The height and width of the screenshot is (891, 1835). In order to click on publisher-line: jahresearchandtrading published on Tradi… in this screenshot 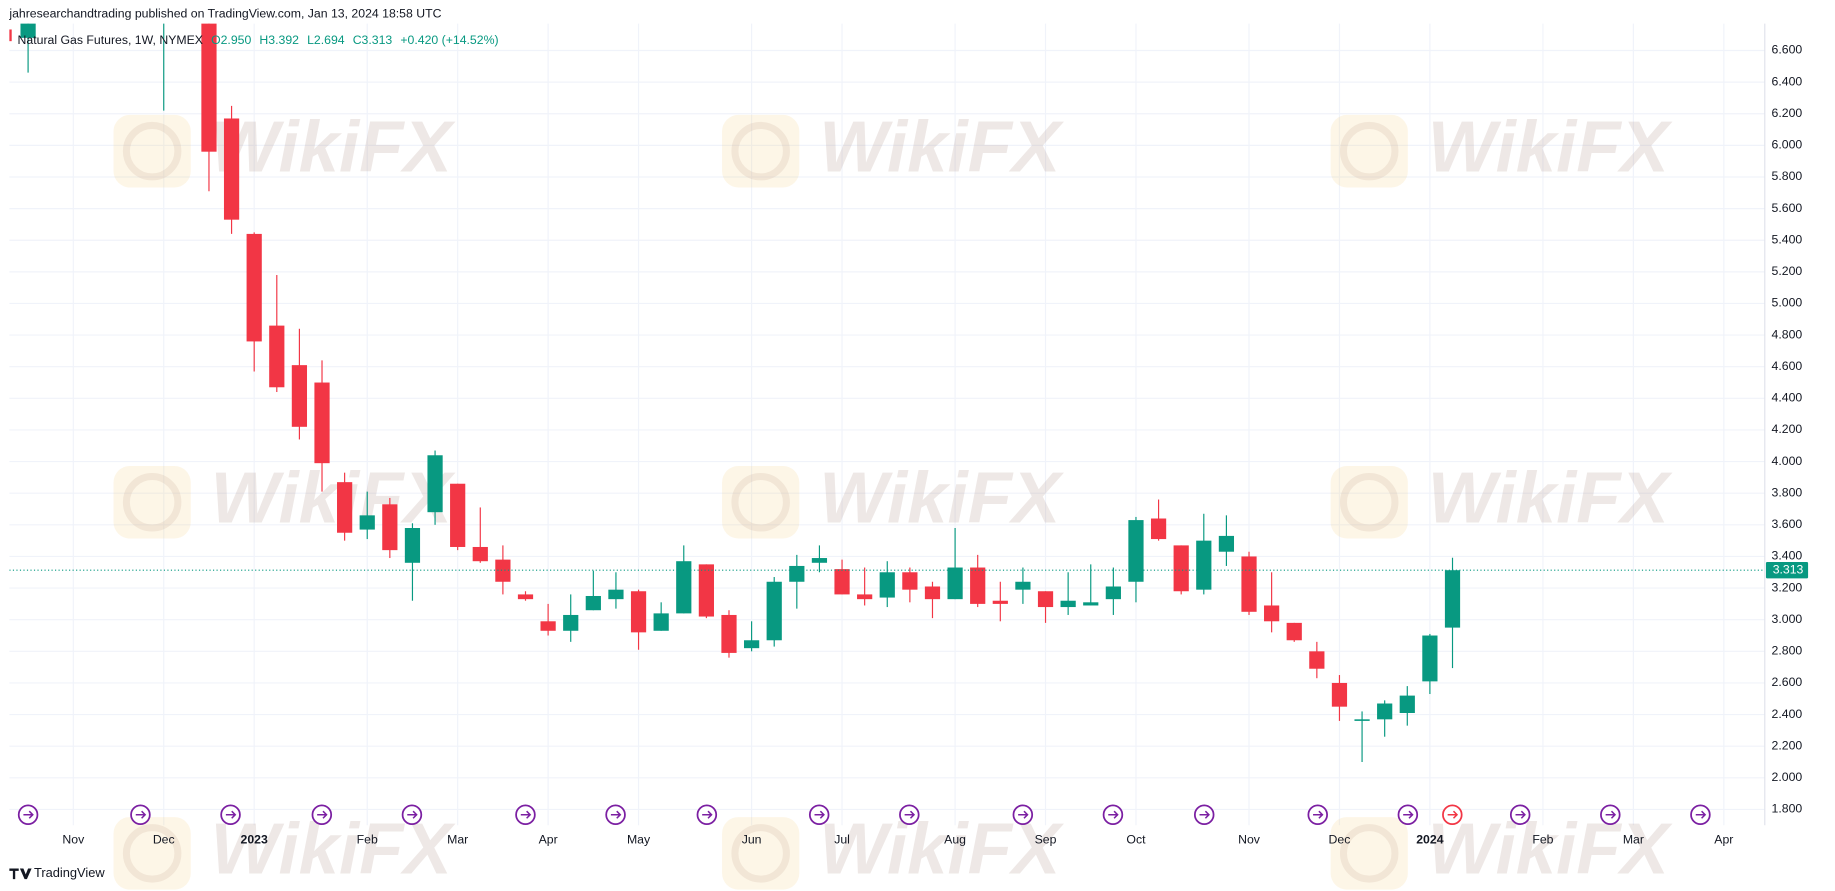, I will do `click(224, 14)`.